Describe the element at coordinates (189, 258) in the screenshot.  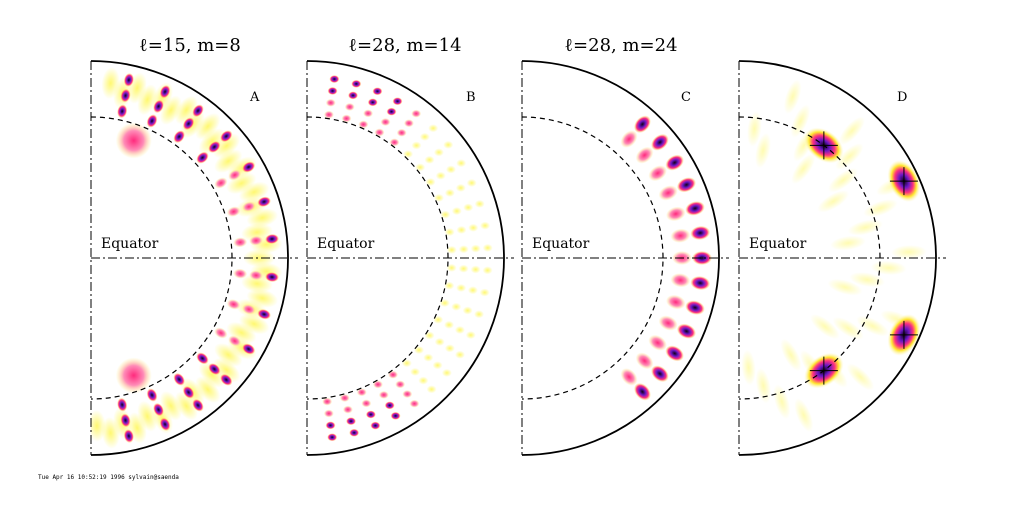
I see `outer-boundary` at that location.